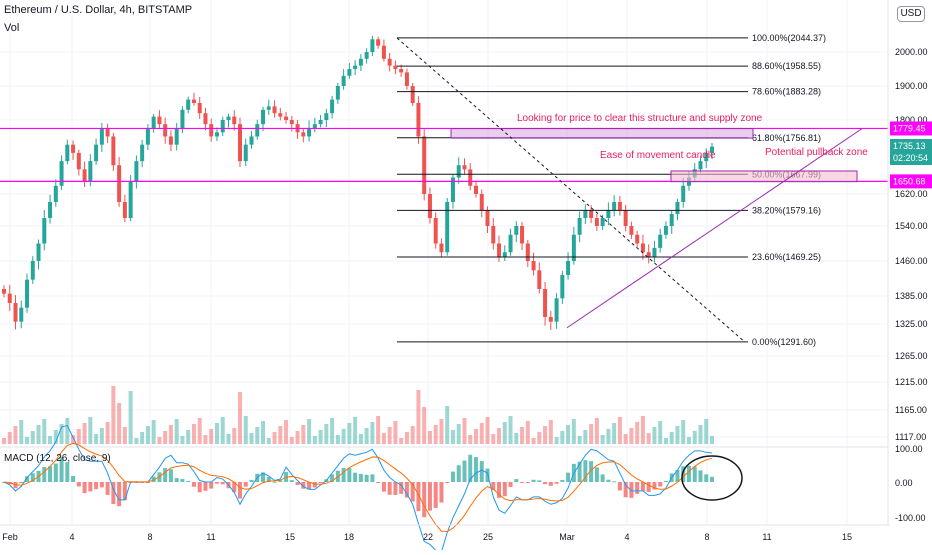 This screenshot has height=555, width=932. What do you see at coordinates (786, 257) in the screenshot?
I see `fib-level-label: 23.60%(1469.25)` at bounding box center [786, 257].